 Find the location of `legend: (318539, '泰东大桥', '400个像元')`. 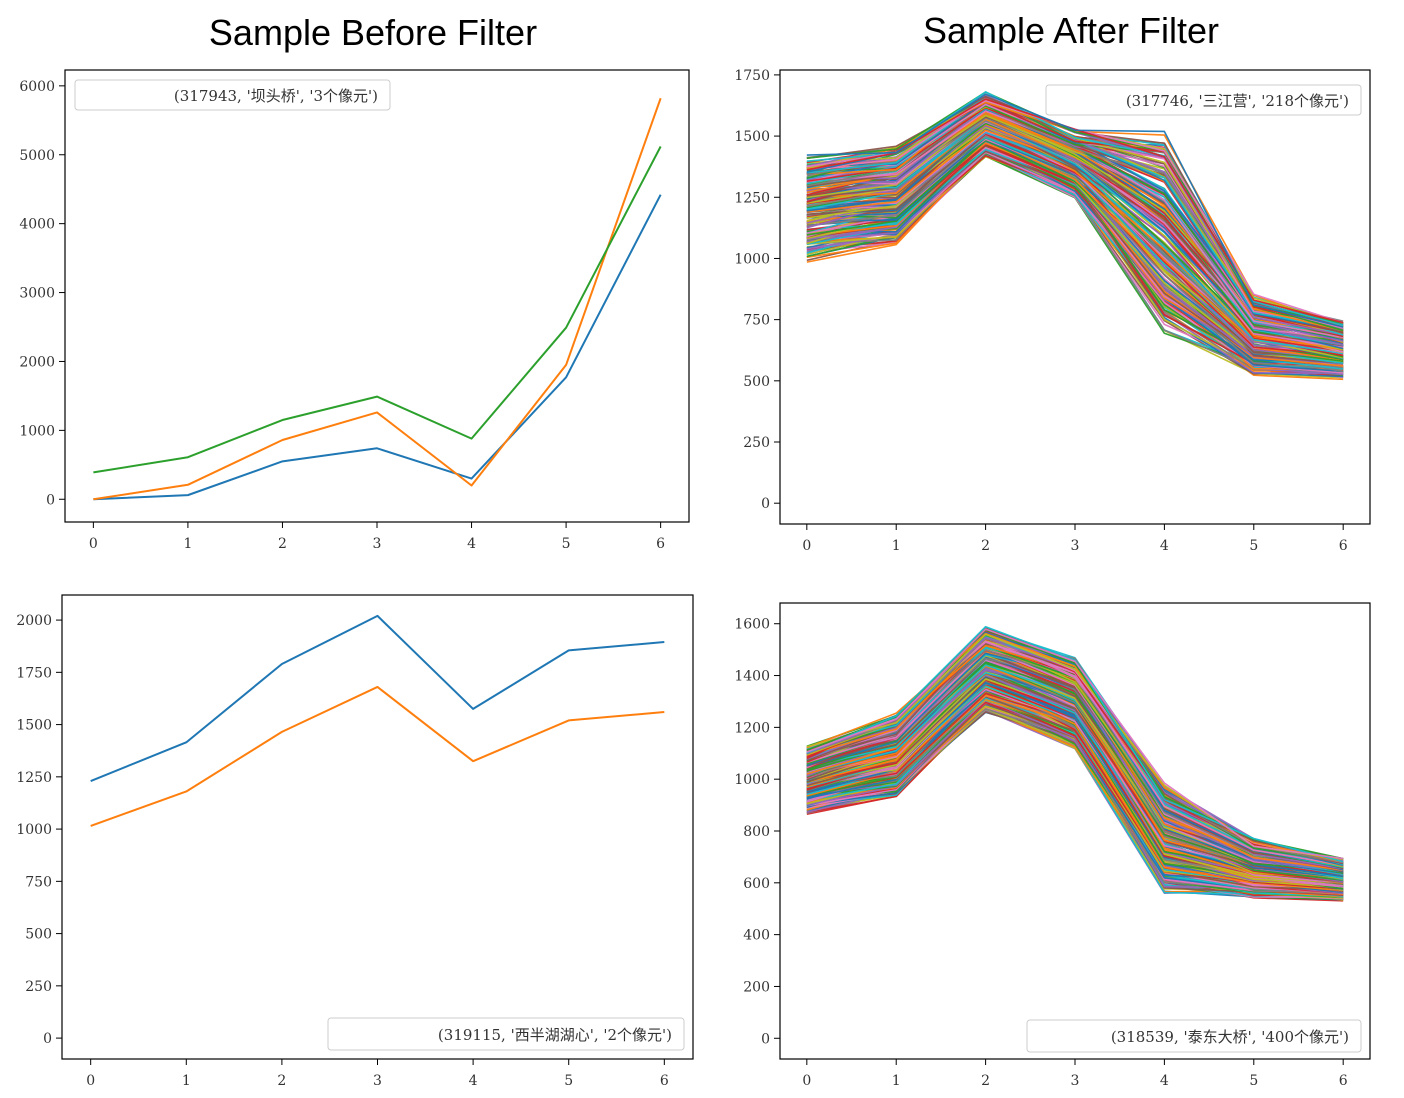

legend: (318539, '泰东大桥', '400个像元') is located at coordinates (1194, 1036).